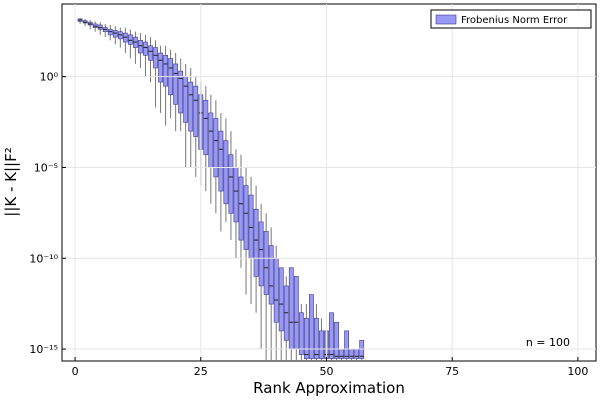 The height and width of the screenshot is (404, 600). What do you see at coordinates (326, 371) in the screenshot?
I see `x-tick-label: 50` at bounding box center [326, 371].